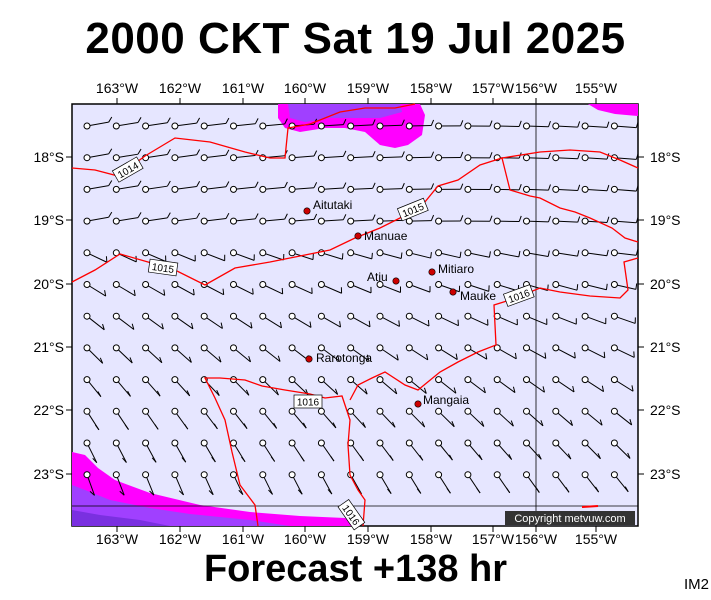 This screenshot has width=711, height=600. What do you see at coordinates (368, 539) in the screenshot?
I see `lon-label: 159°W` at bounding box center [368, 539].